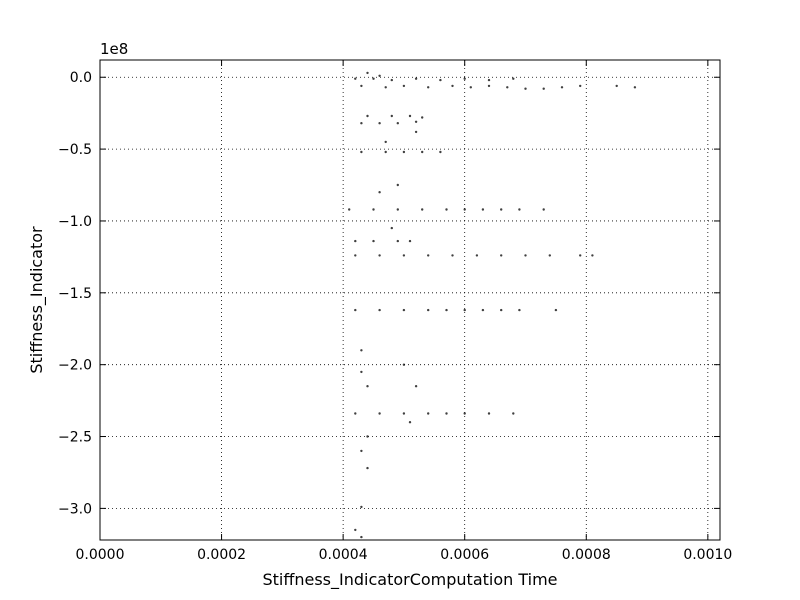  Describe the element at coordinates (75, 438) in the screenshot. I see `y-tick-label: −2.5` at that location.